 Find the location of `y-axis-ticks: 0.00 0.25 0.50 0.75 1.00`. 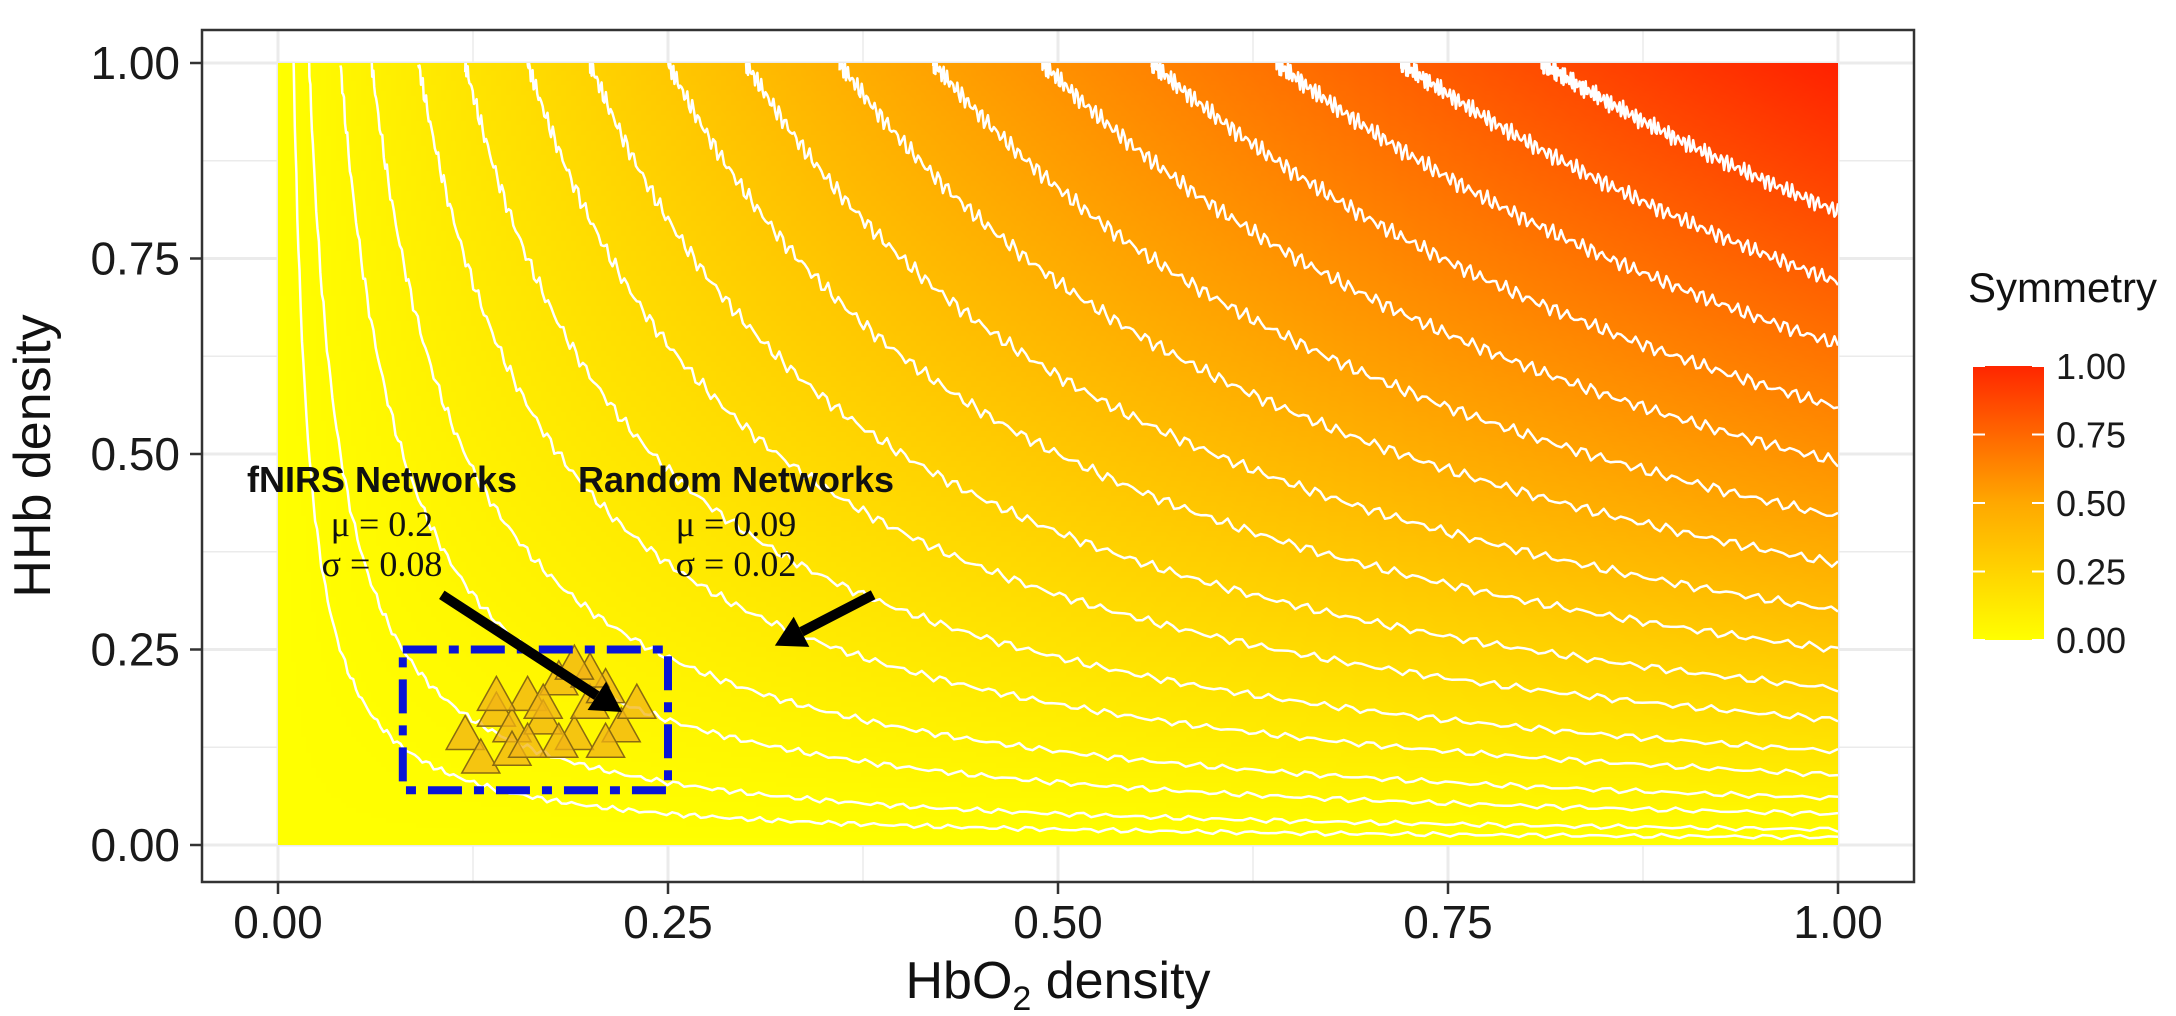

y-axis-ticks: 0.00 0.25 0.50 0.75 1.00 is located at coordinates (146, 454).